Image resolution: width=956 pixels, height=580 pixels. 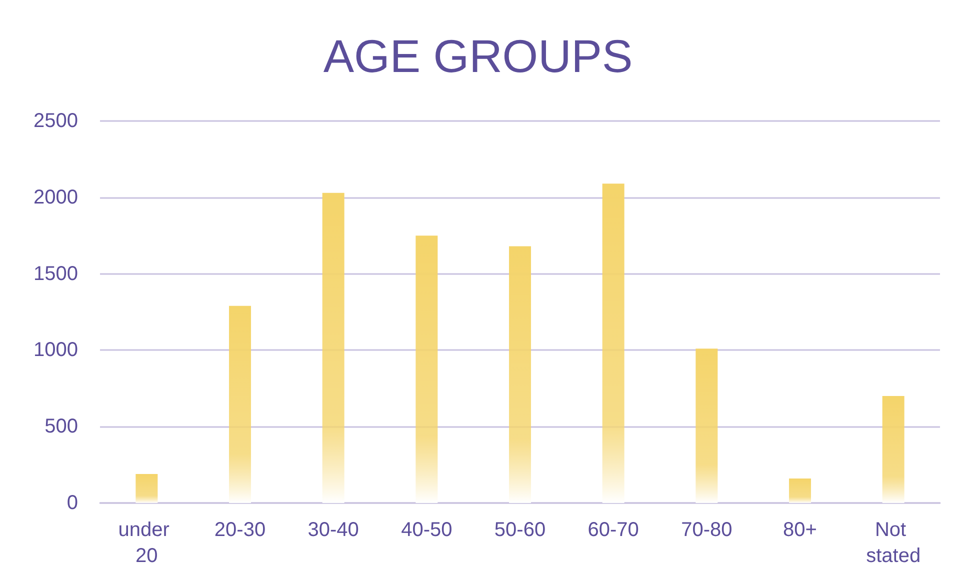 I want to click on y-tick-label: 500, so click(x=61, y=427).